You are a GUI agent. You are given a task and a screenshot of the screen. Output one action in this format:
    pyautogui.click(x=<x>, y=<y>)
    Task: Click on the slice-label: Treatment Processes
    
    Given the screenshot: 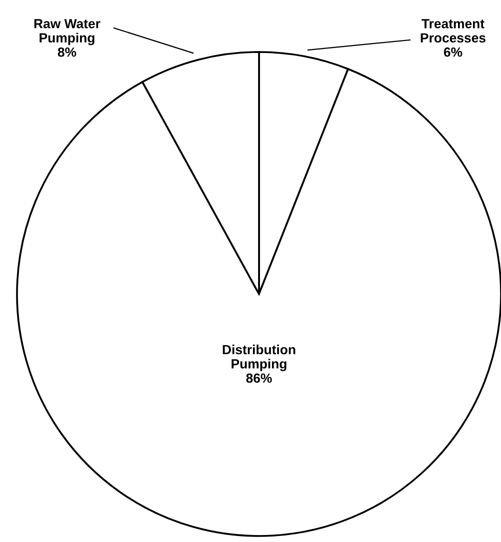 What is the action you would take?
    pyautogui.click(x=453, y=31)
    